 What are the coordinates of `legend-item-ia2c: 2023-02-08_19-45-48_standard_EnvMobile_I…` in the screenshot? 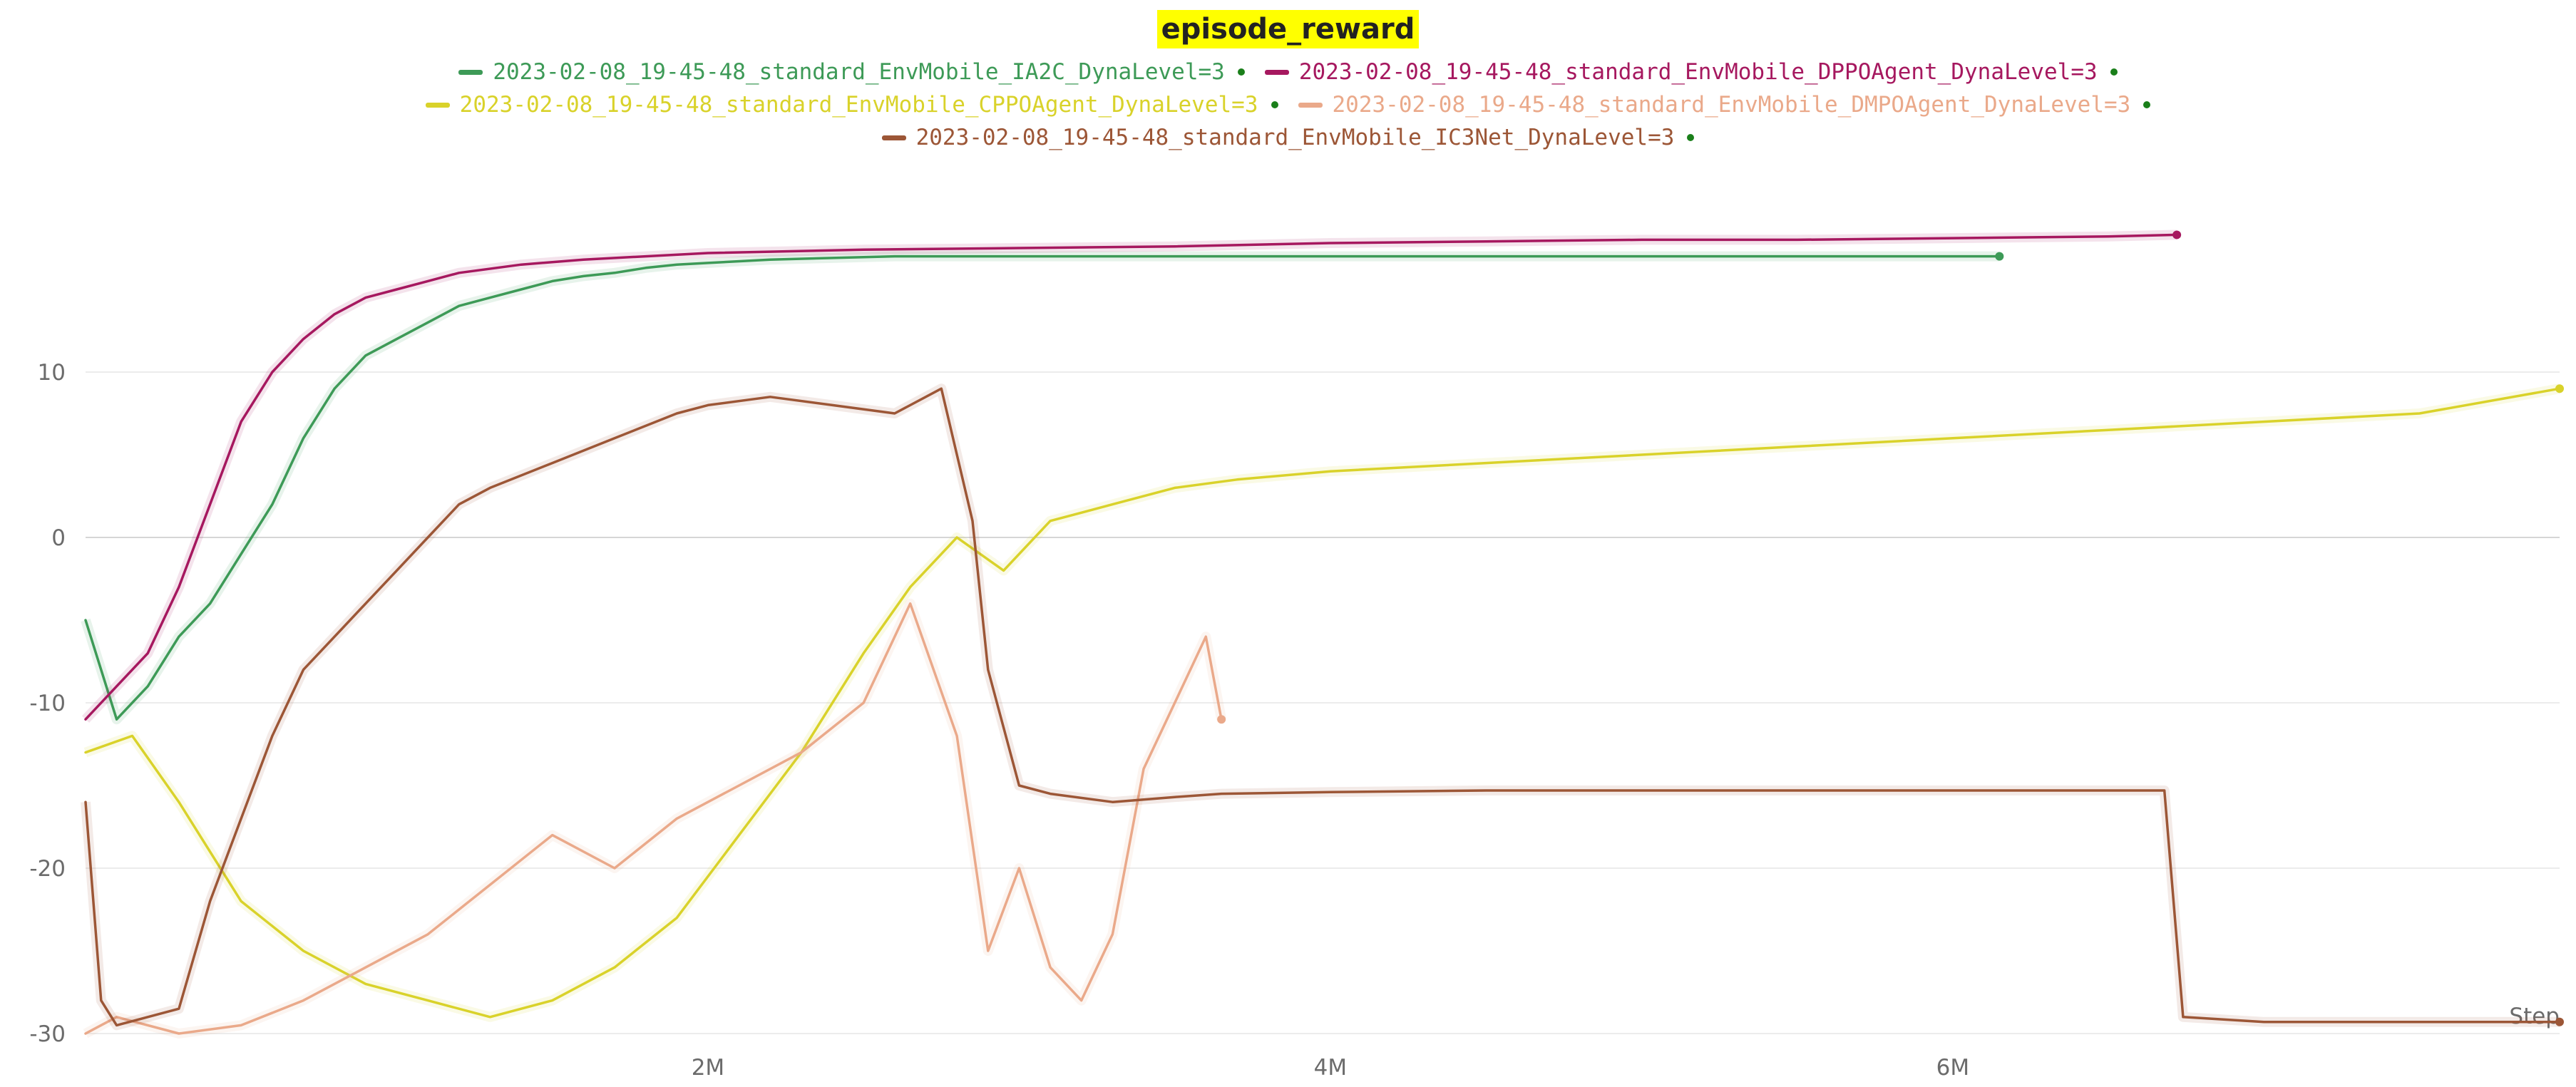 It's located at (851, 72).